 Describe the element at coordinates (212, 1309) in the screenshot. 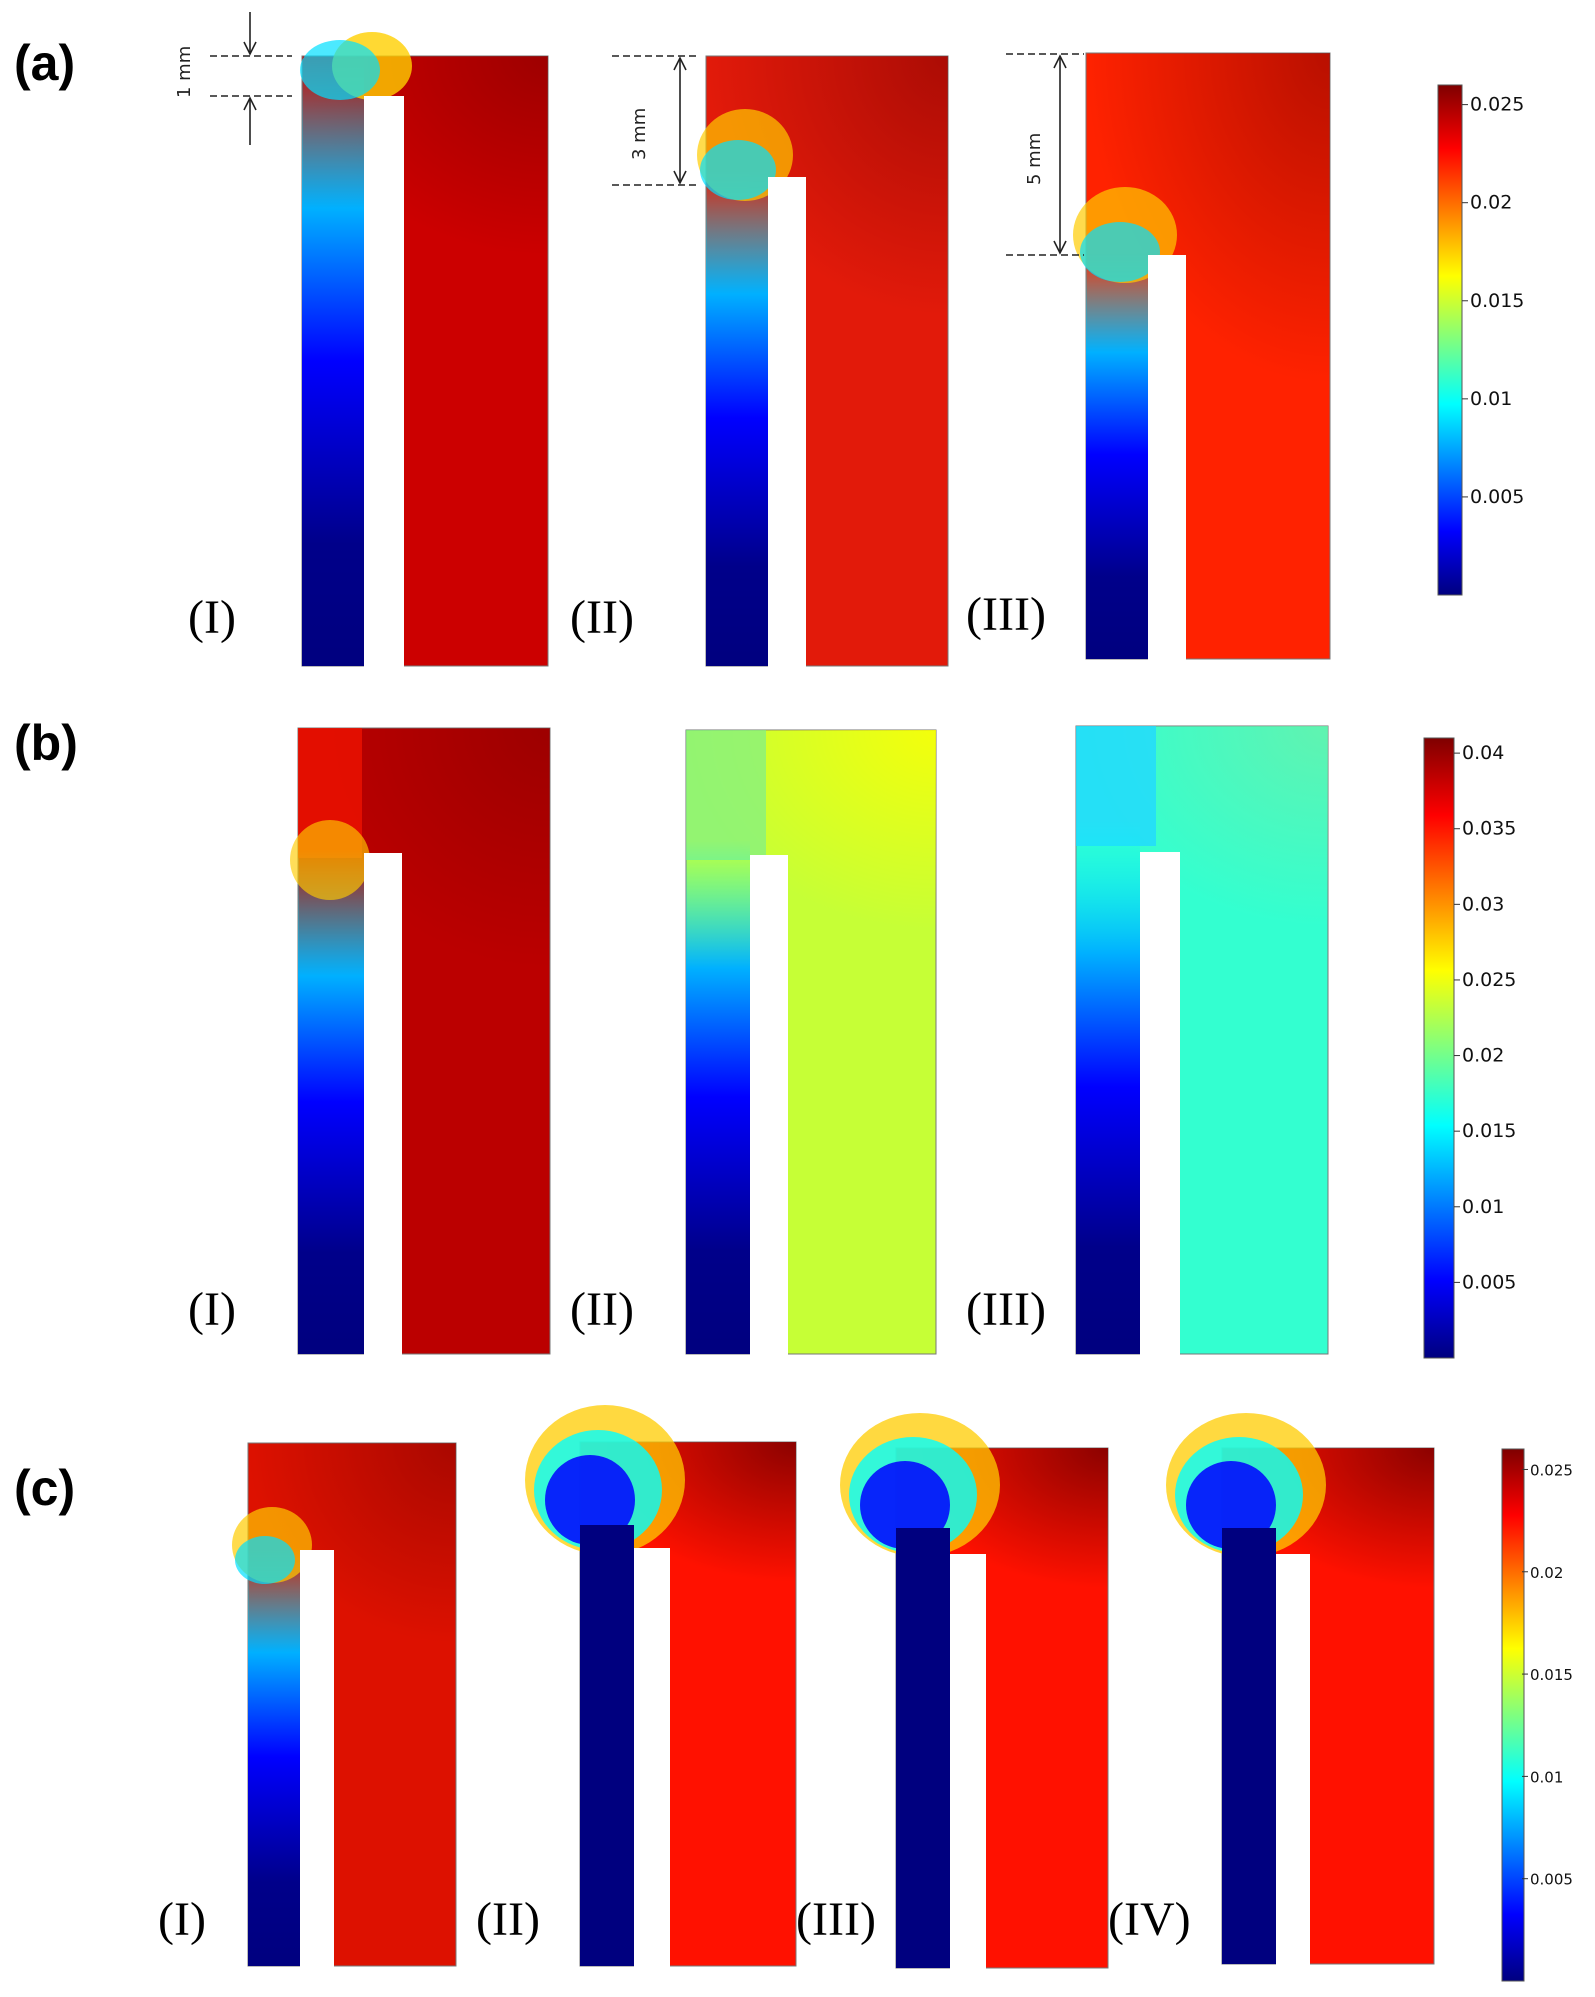

I see `roman-b1: (I)` at that location.